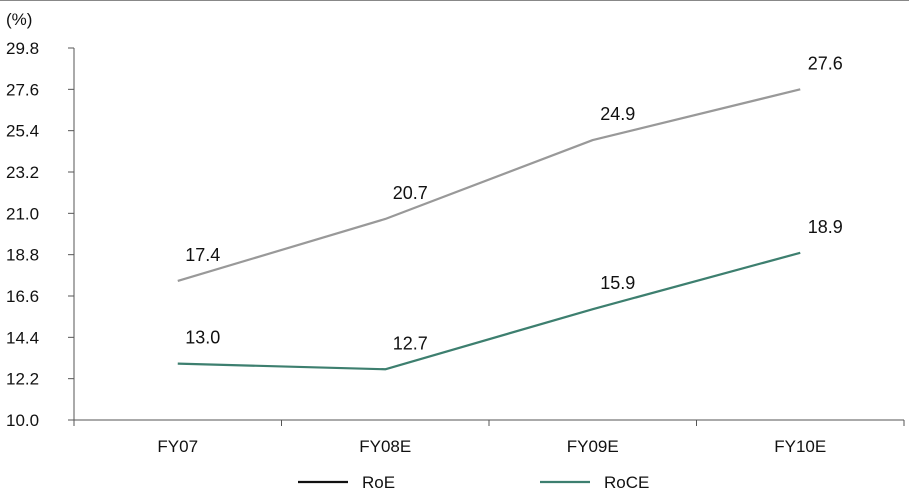 This screenshot has width=909, height=498. Describe the element at coordinates (22, 48) in the screenshot. I see `y-tick-label: 29.8` at that location.